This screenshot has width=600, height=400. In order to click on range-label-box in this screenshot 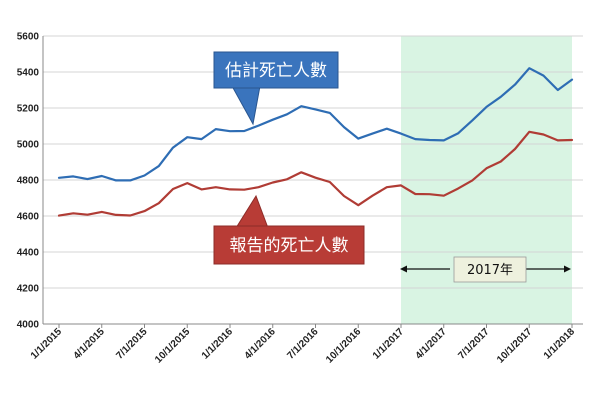, I will do `click(490, 269)`.